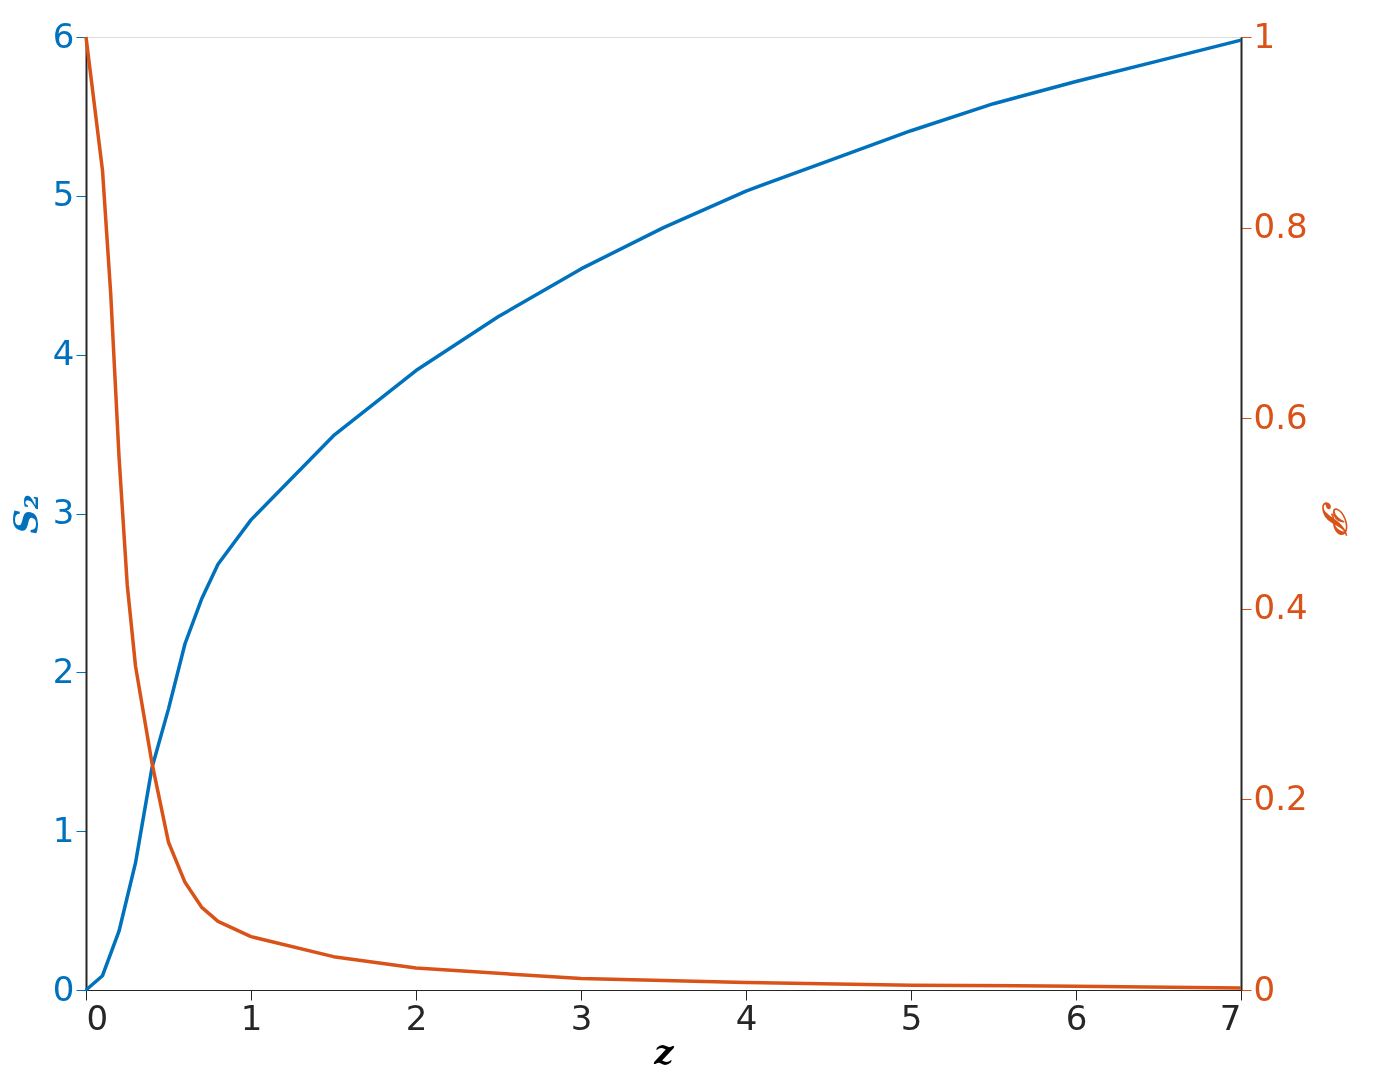 This screenshot has width=1378, height=1089. I want to click on y2-tick-label: 0.6, so click(1280, 416).